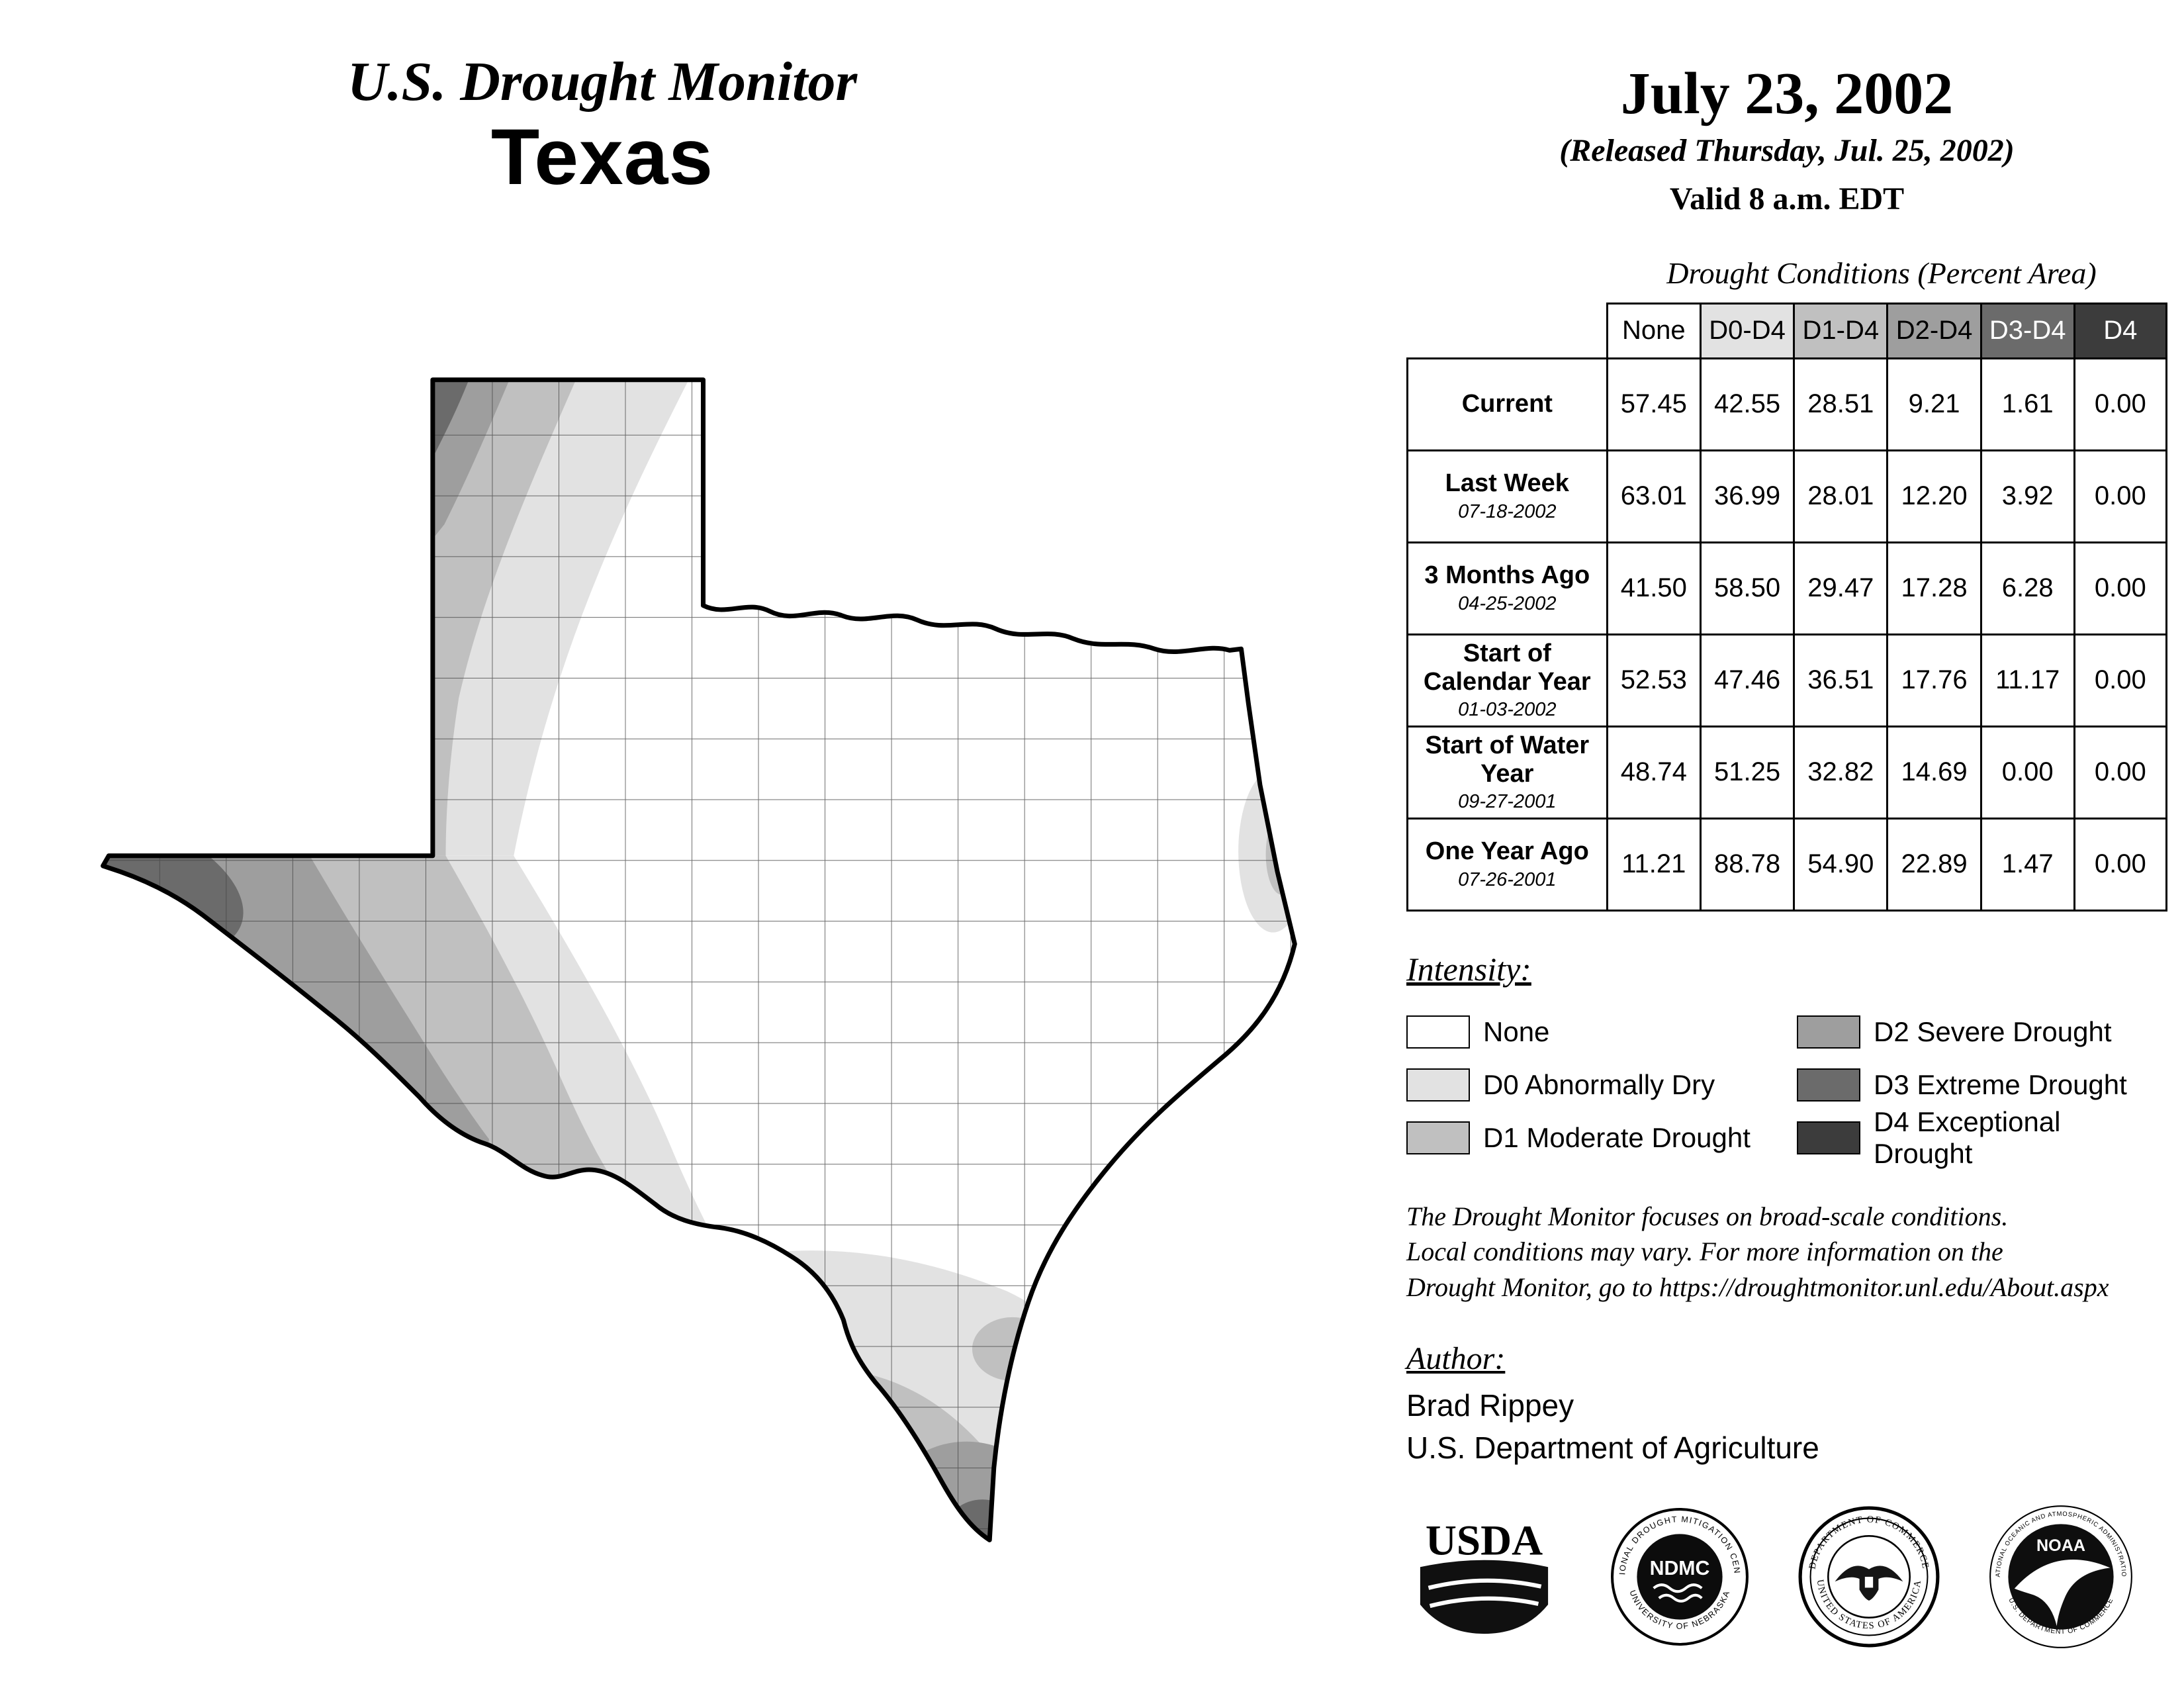 This screenshot has height=1688, width=2184. What do you see at coordinates (1507, 667) in the screenshot?
I see `row-label: Start of Calendar Year` at bounding box center [1507, 667].